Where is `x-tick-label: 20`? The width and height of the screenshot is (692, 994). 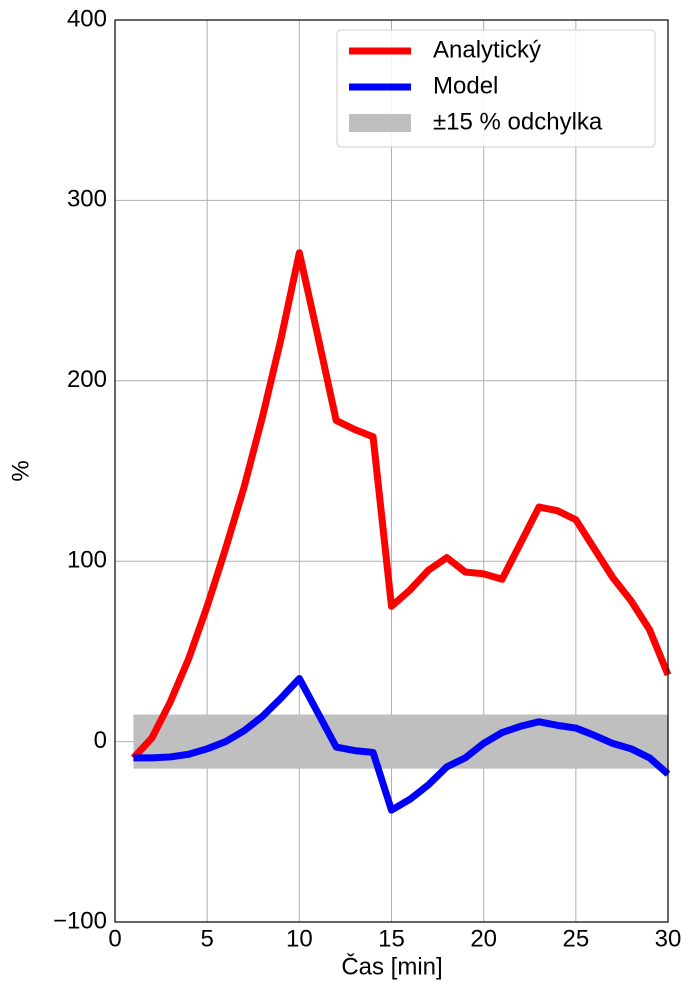 x-tick-label: 20 is located at coordinates (483, 938).